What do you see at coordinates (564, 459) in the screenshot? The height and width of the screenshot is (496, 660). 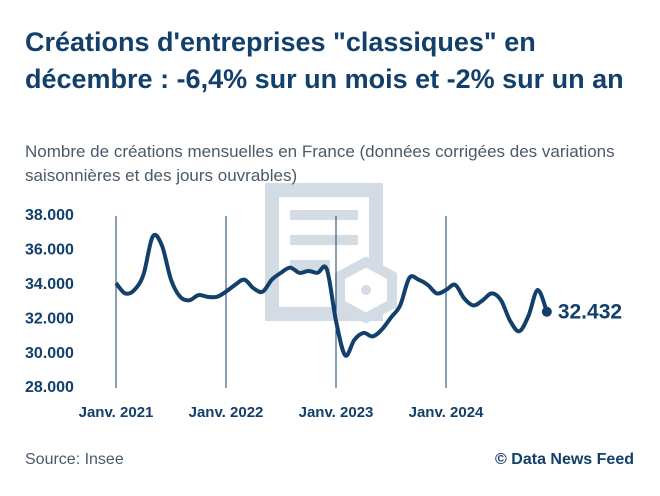 I see `credit: © Data News Feed` at bounding box center [564, 459].